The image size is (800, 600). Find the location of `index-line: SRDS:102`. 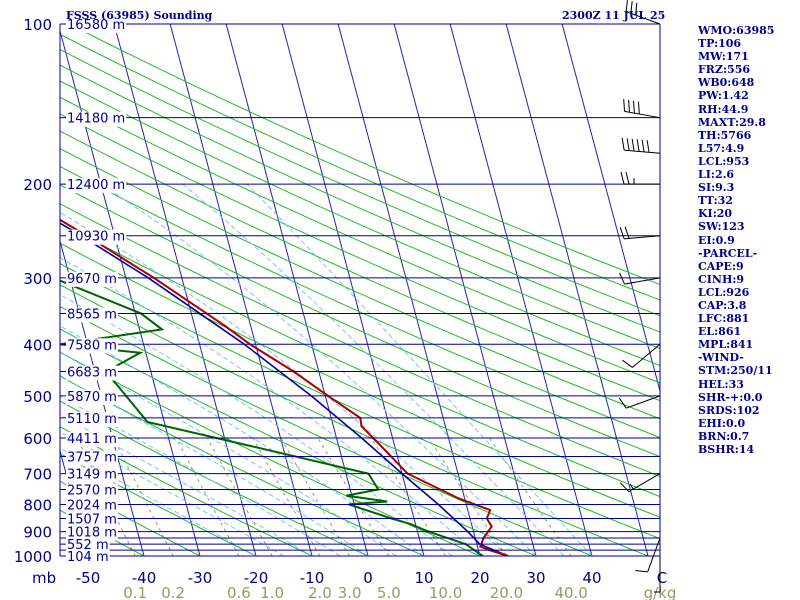

index-line: SRDS:102 is located at coordinates (729, 410).